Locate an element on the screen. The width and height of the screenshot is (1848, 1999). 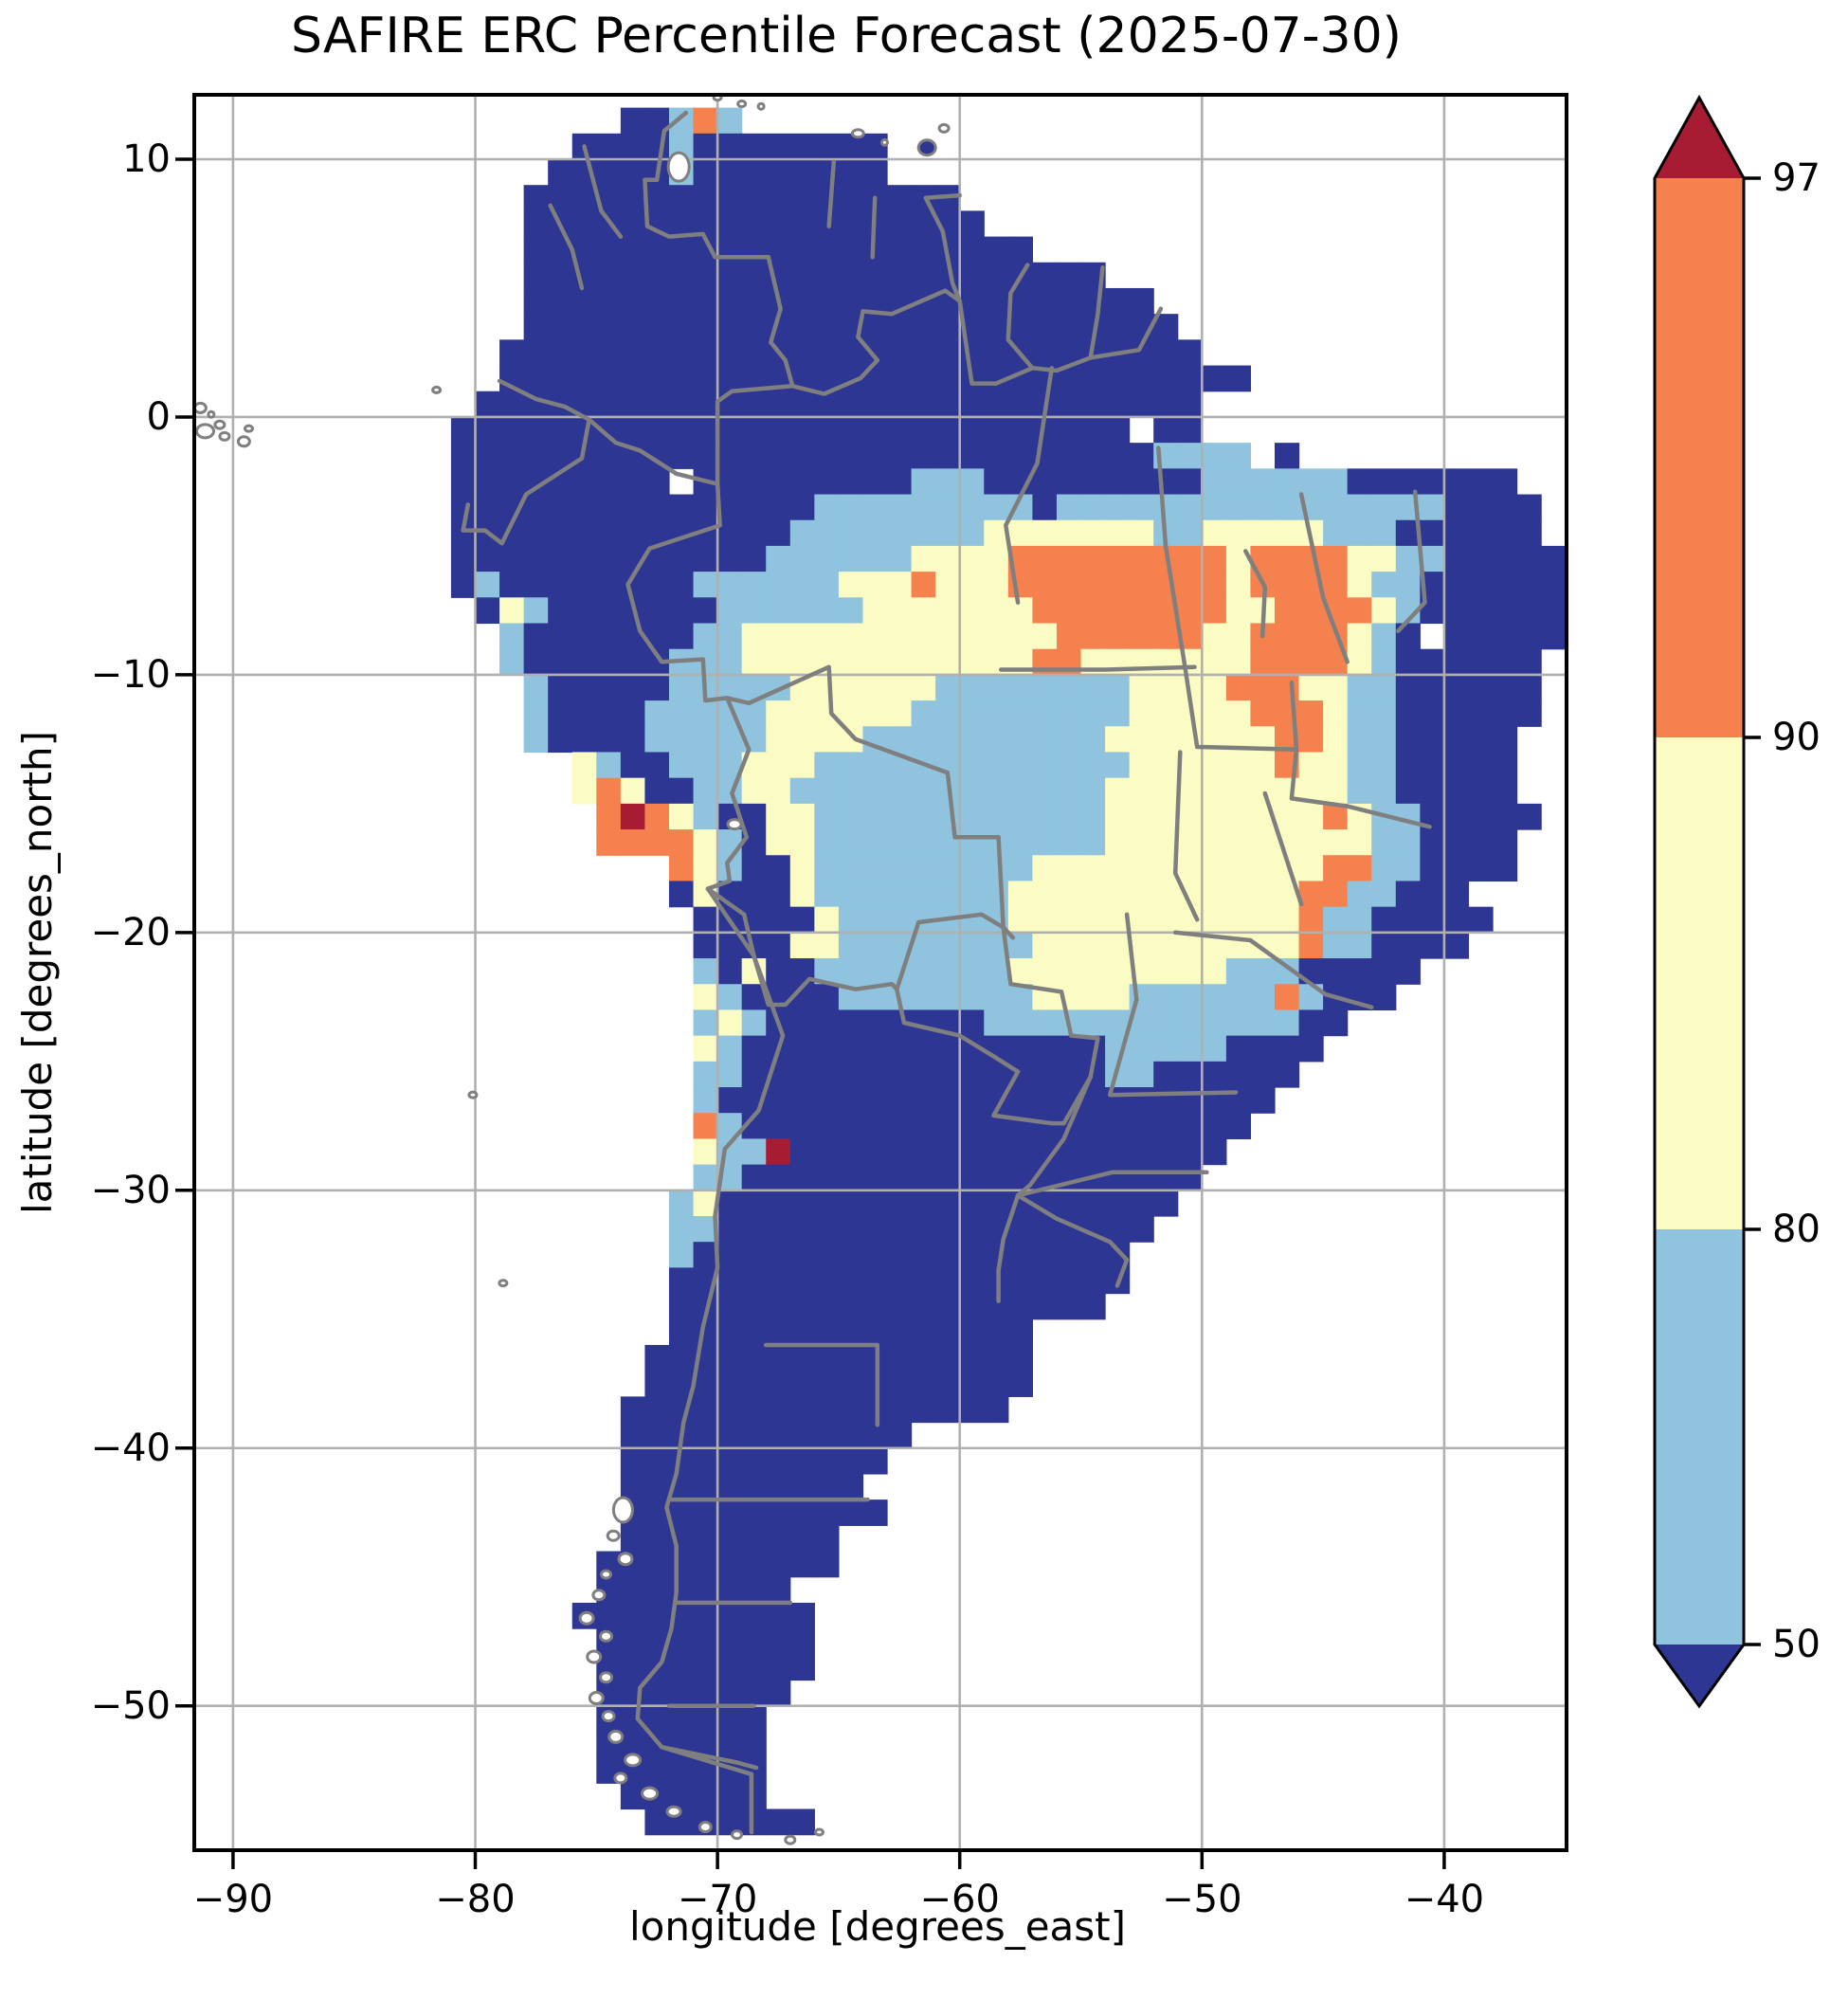
x-tick-label: −90 is located at coordinates (233, 1900).